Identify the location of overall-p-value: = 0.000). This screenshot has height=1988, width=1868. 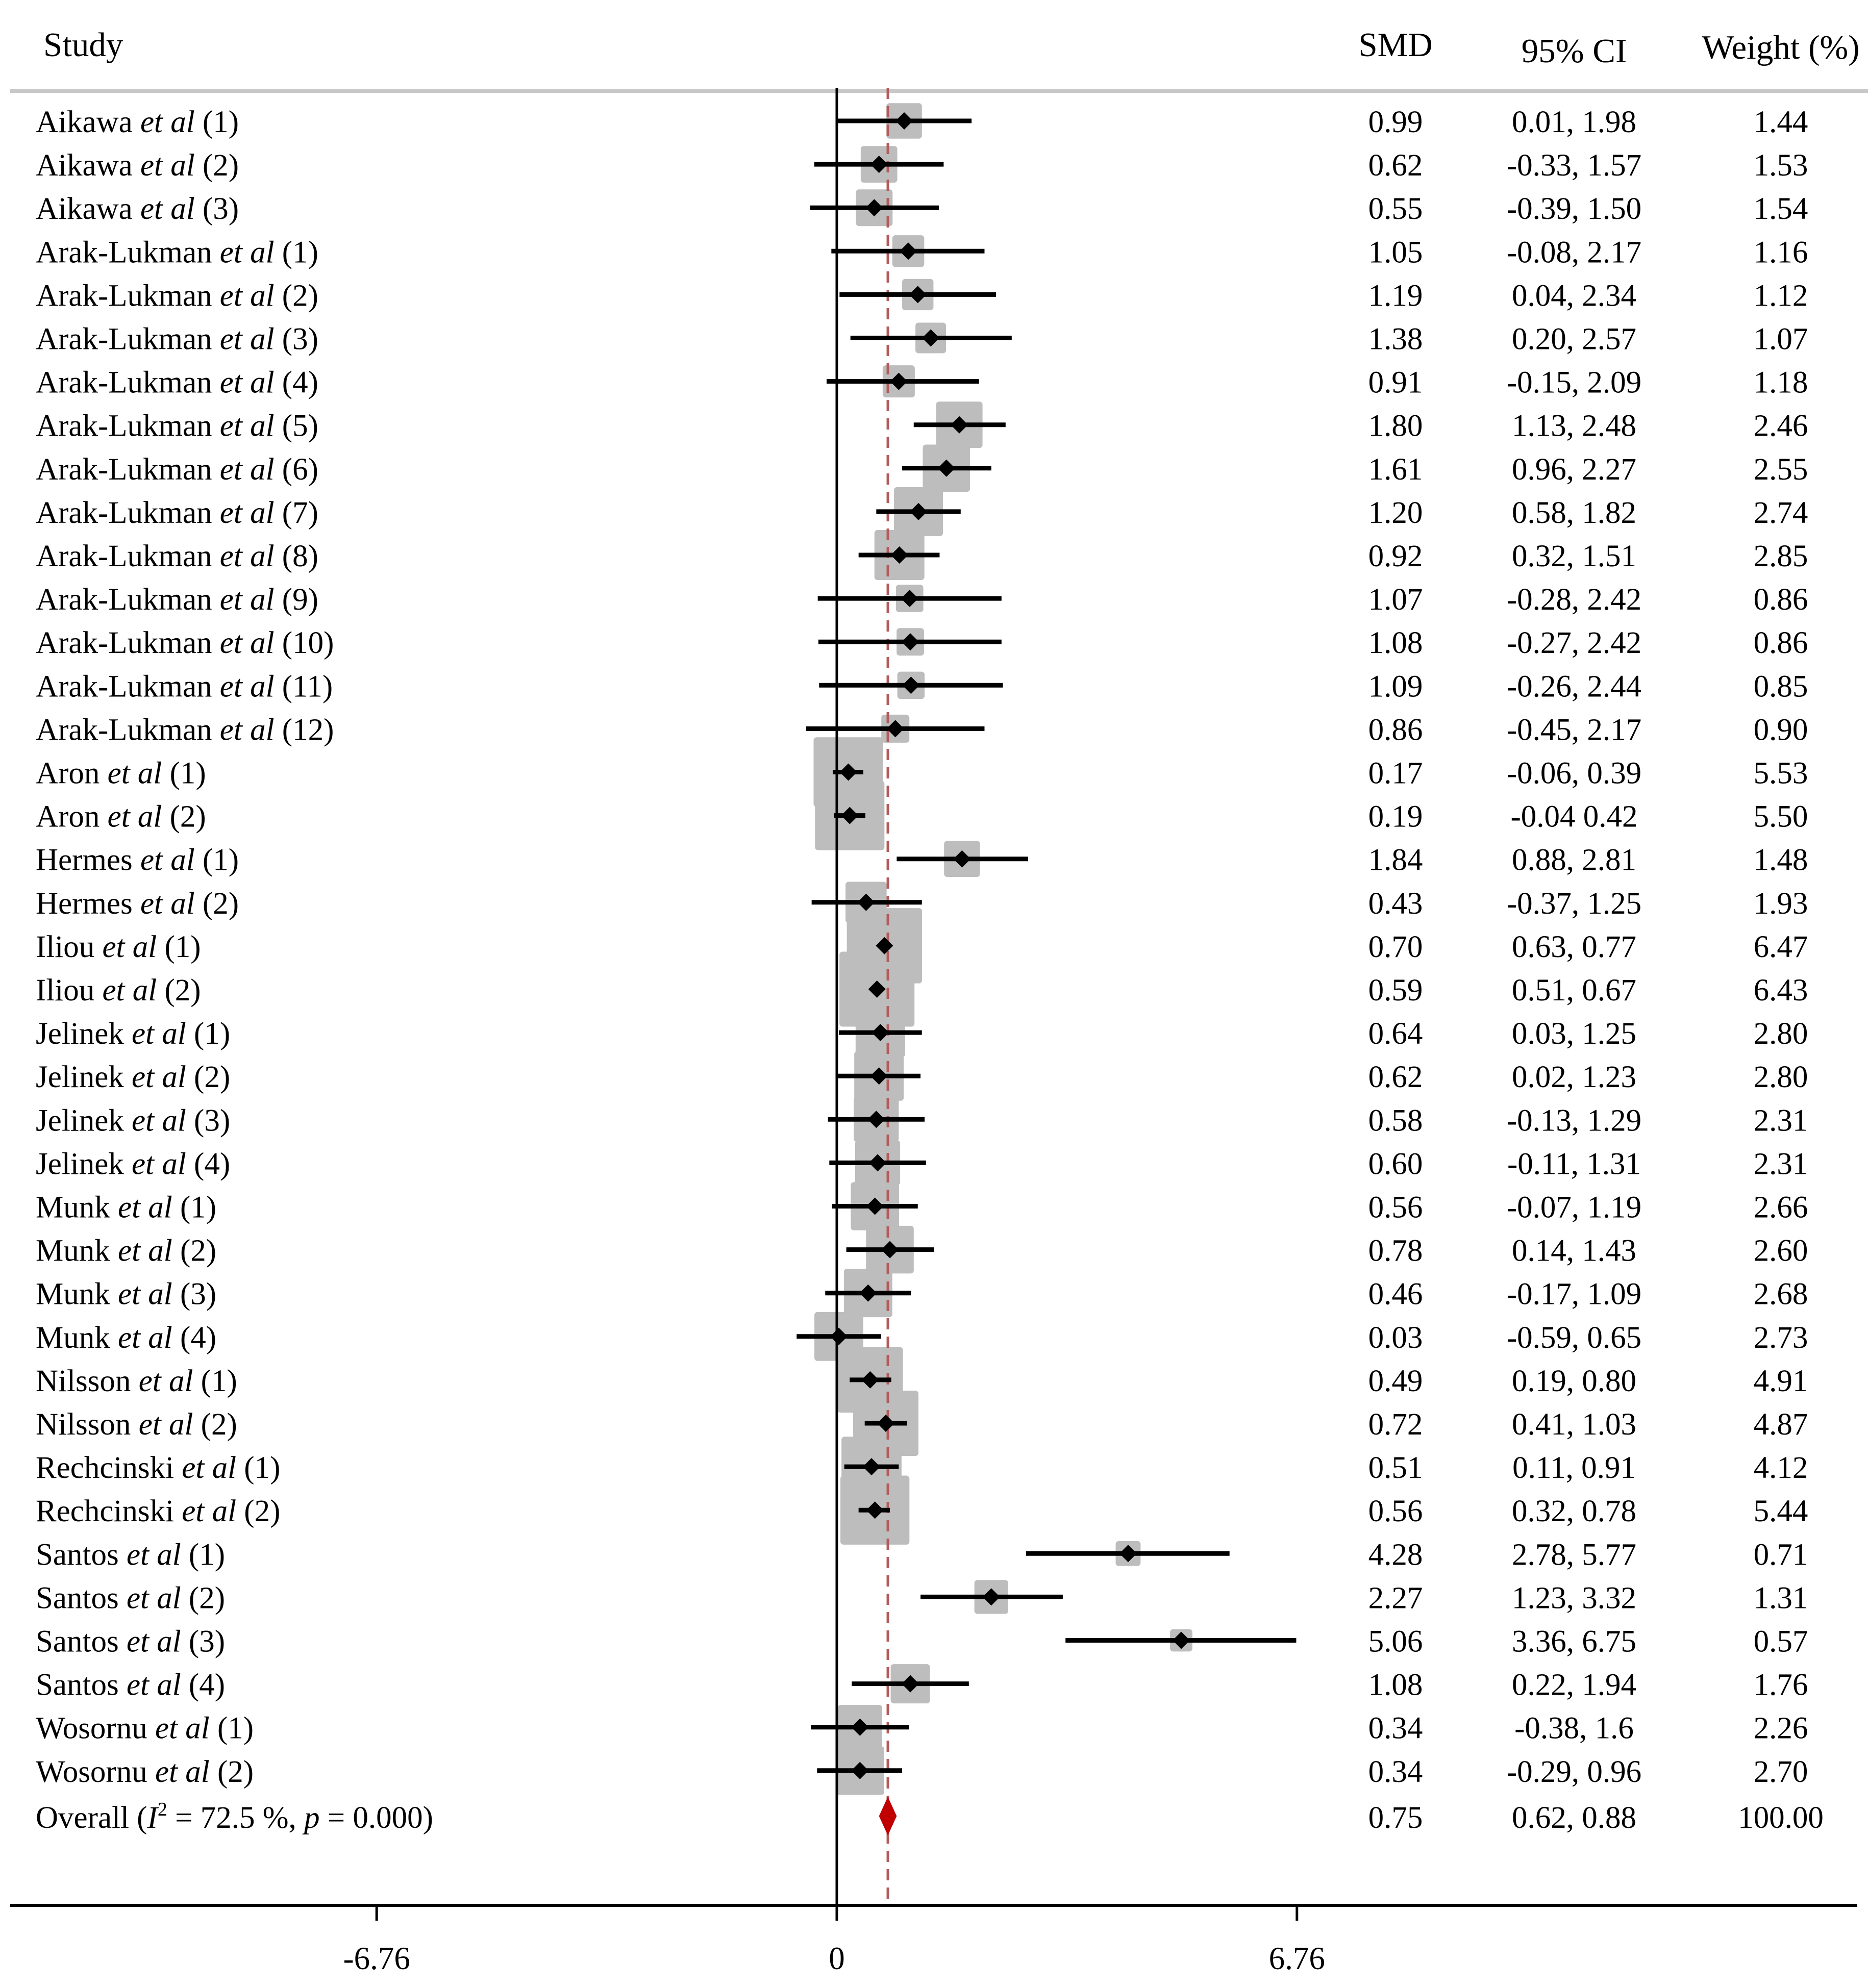
(376, 1818).